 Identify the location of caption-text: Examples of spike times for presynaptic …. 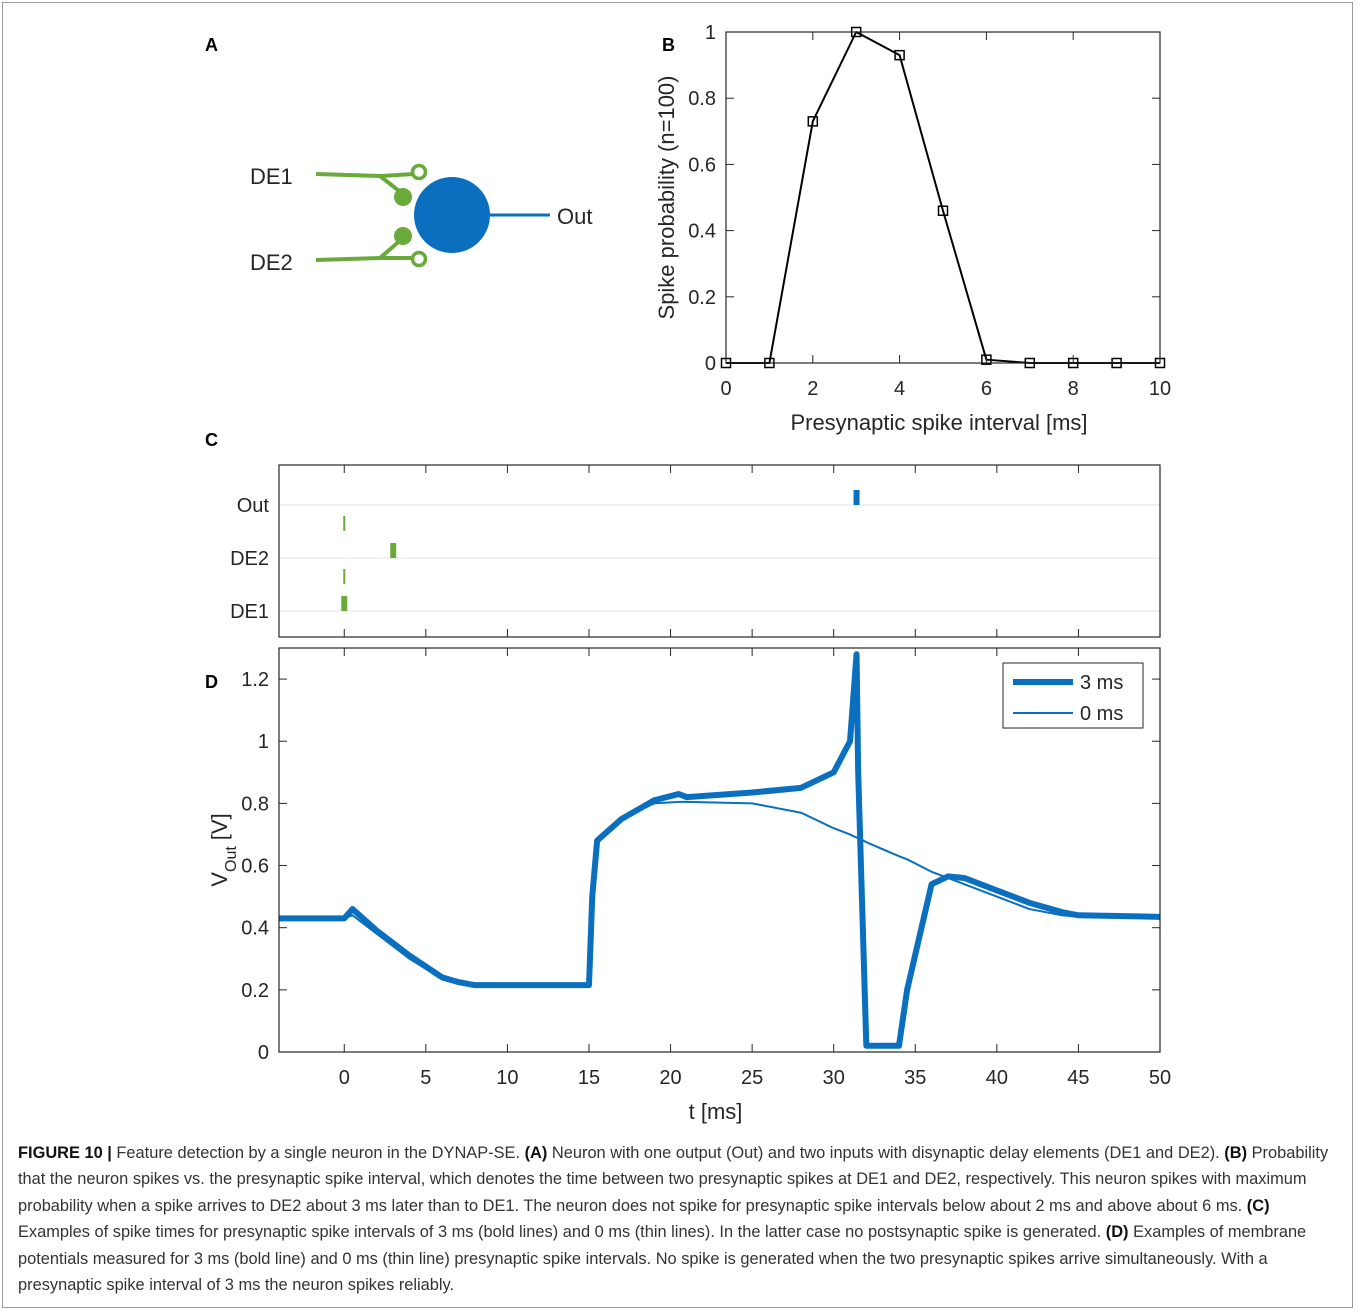
(562, 1232).